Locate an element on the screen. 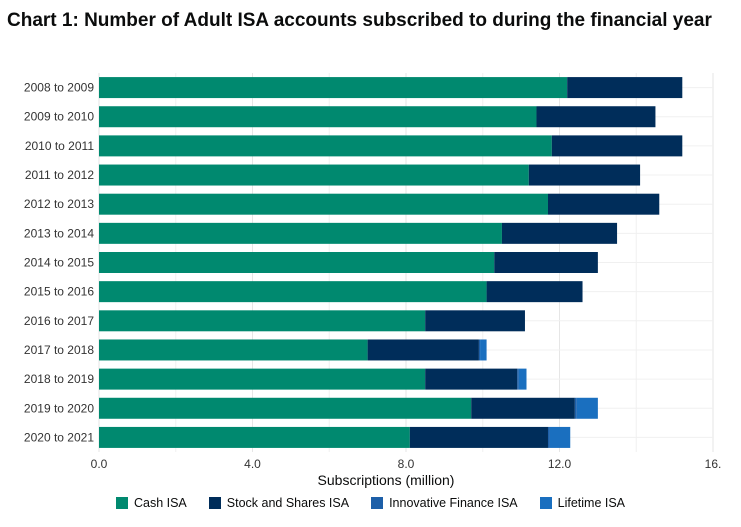 The height and width of the screenshot is (527, 741). legend-label: Lifetime ISA is located at coordinates (591, 503).